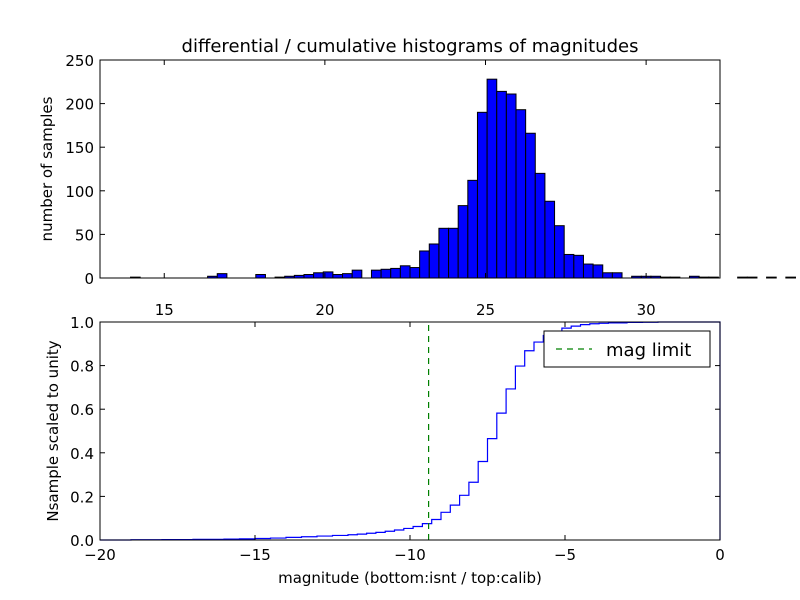 The image size is (800, 600). I want to click on top-chart-ylabel: number of samples, so click(47, 168).